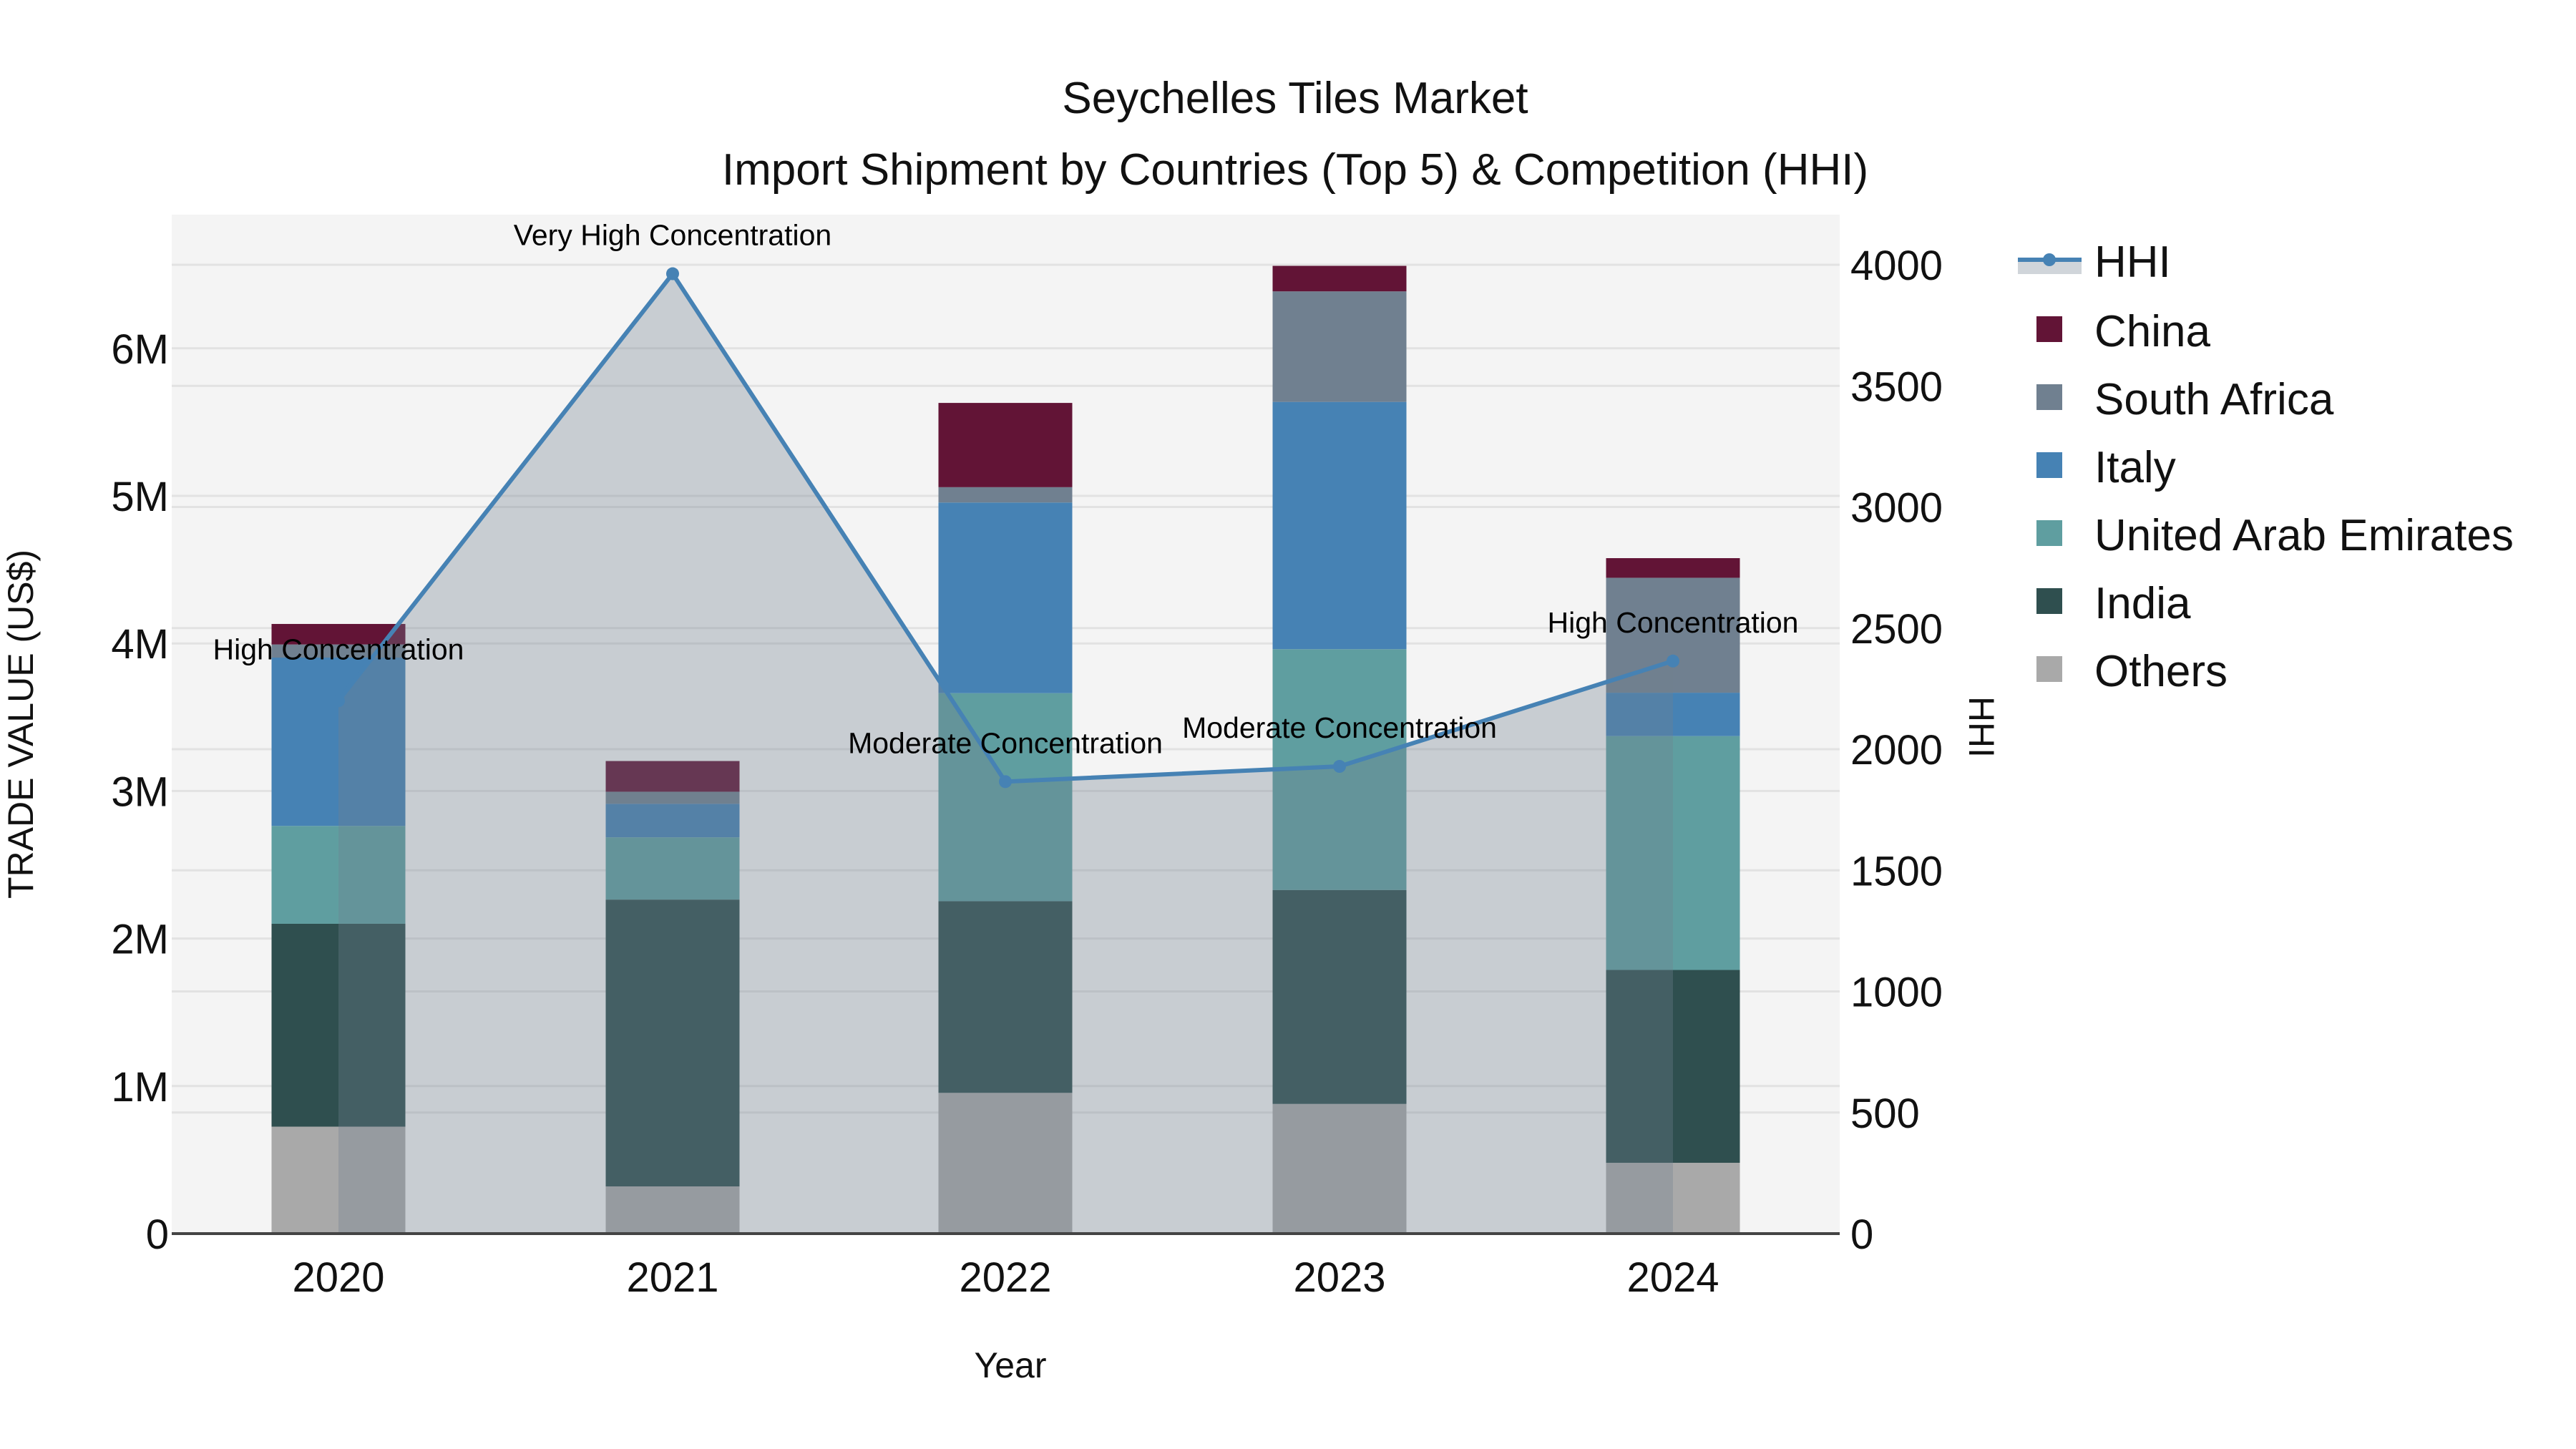 This screenshot has width=2576, height=1449. I want to click on legend-label: HHI, so click(2132, 262).